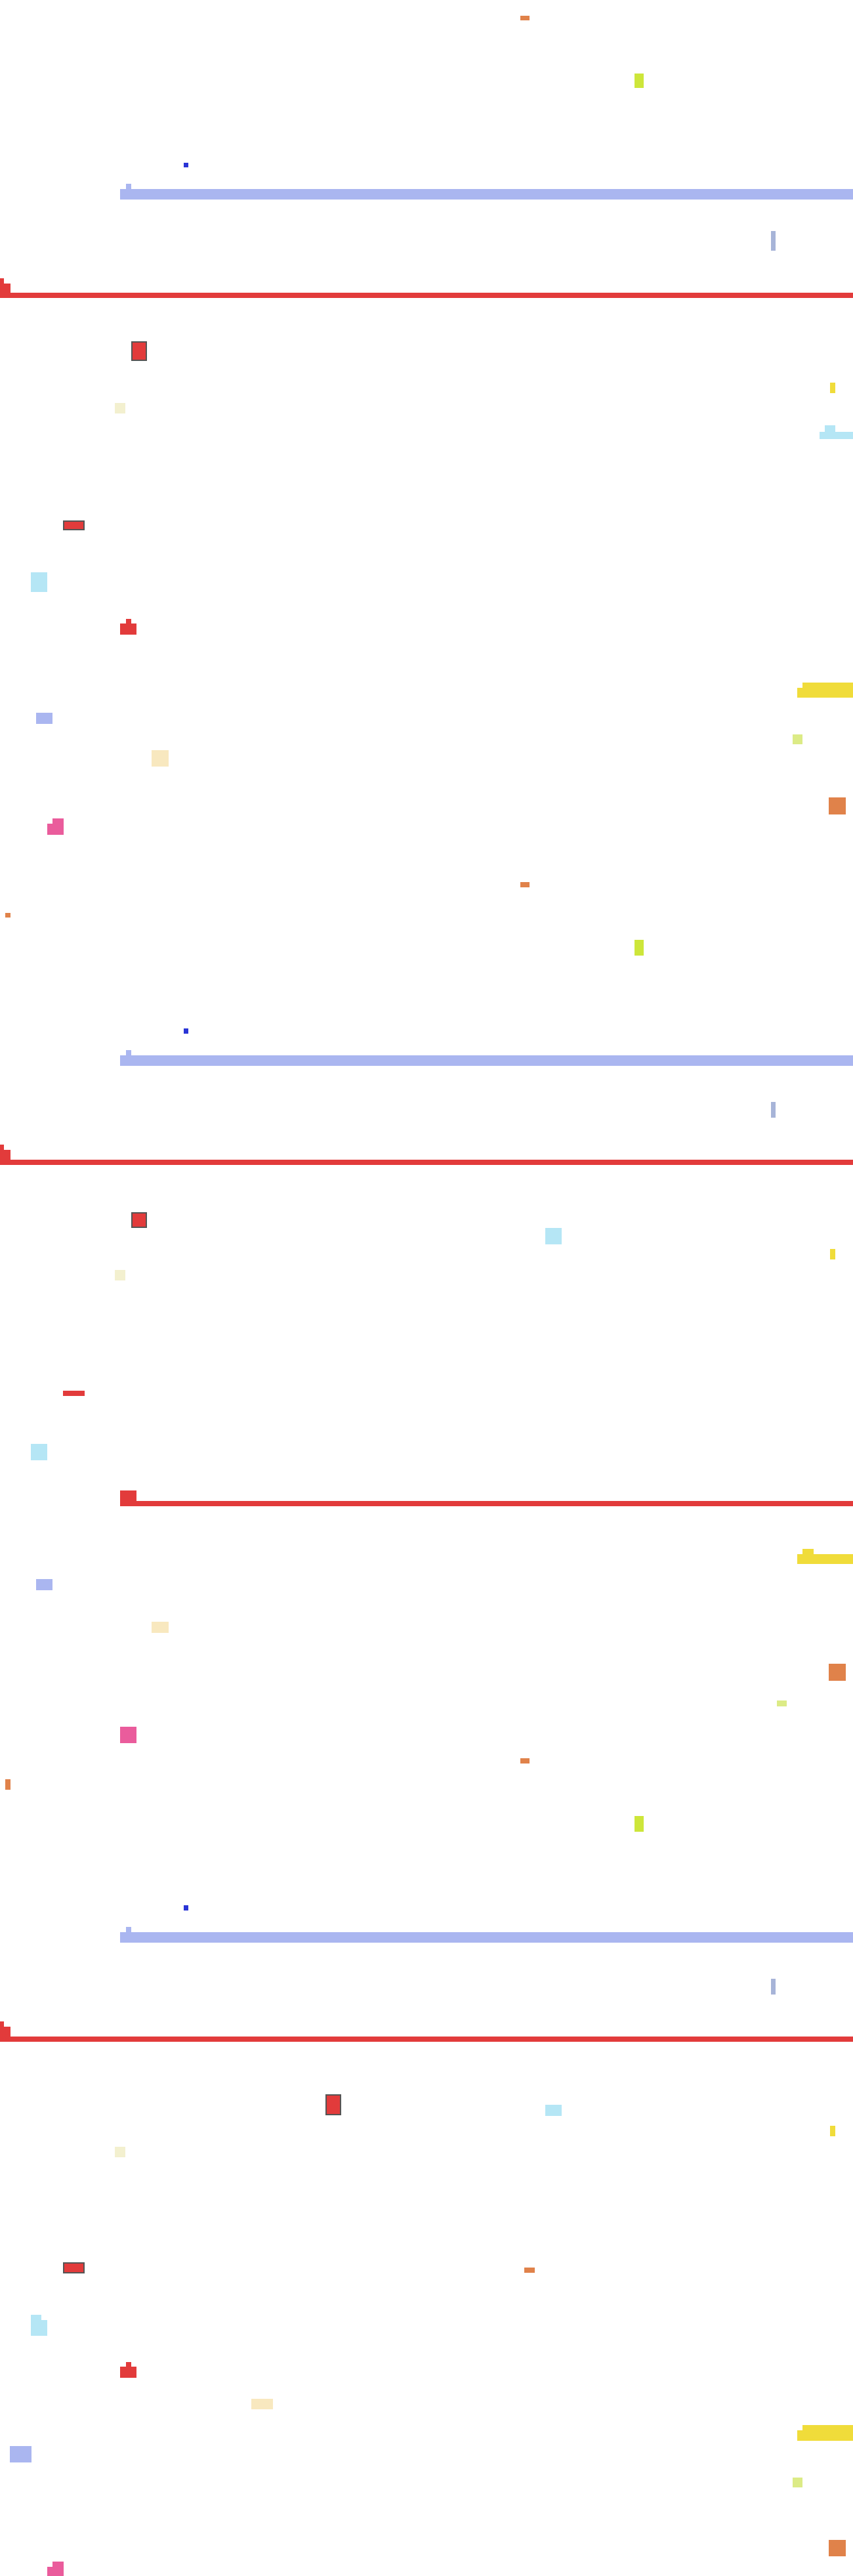 The image size is (853, 2576). Describe the element at coordinates (160, 758) in the screenshot. I see `cream-square` at that location.